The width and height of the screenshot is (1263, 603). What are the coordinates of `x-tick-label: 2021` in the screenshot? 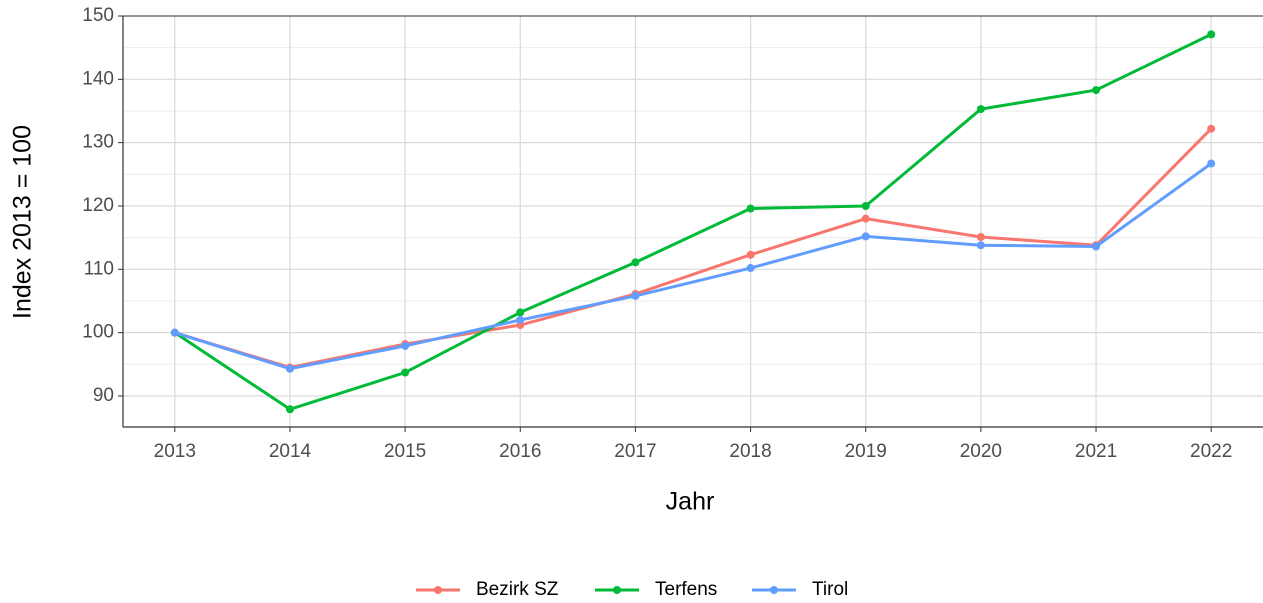 It's located at (1096, 451).